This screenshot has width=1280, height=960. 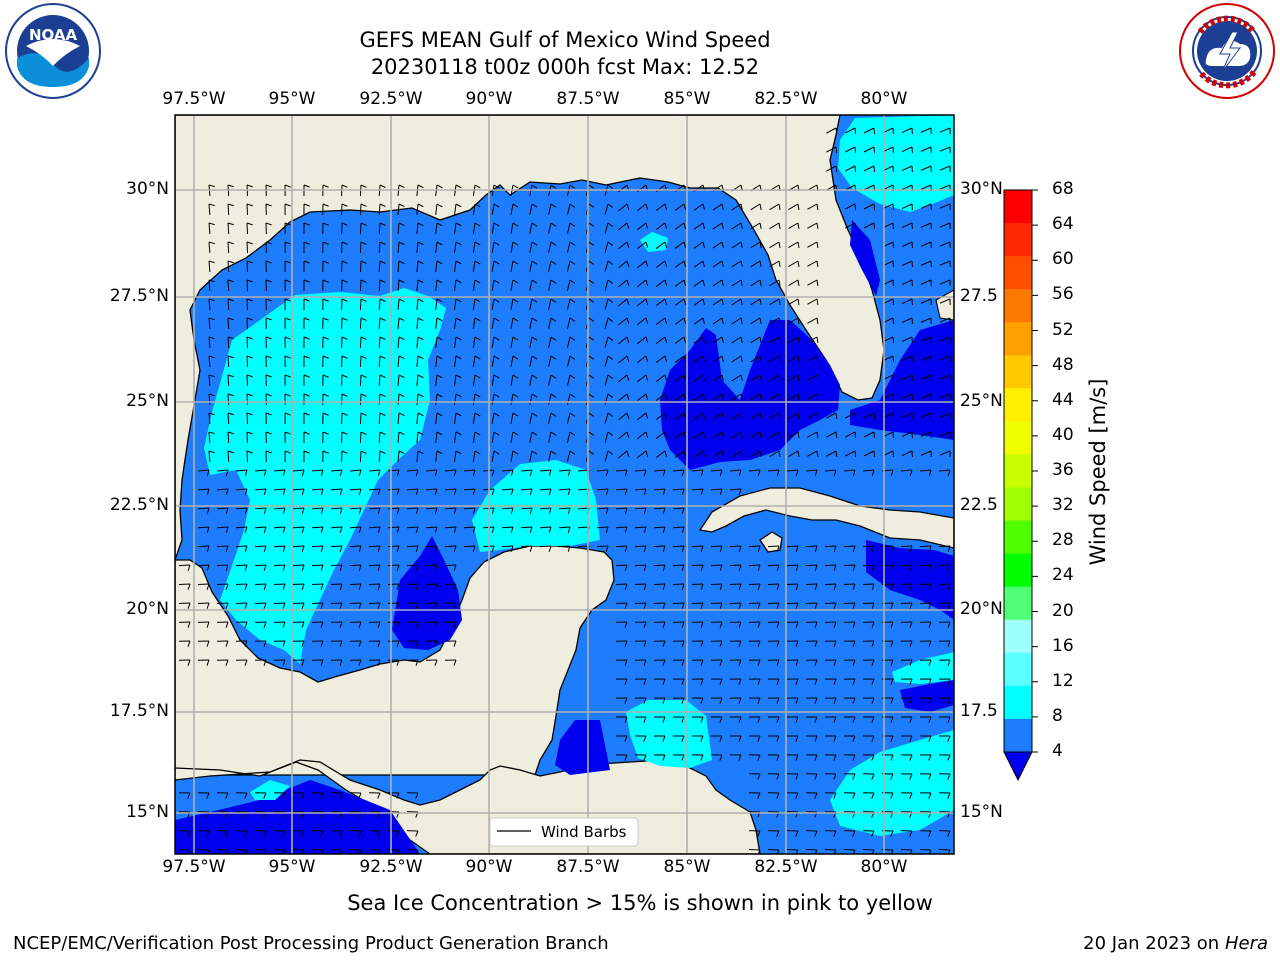 I want to click on noaa-logo: NOAA, so click(x=53, y=51).